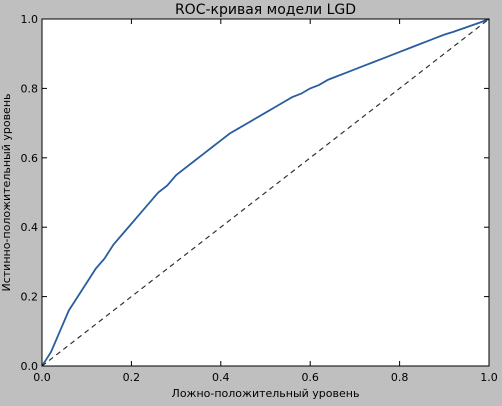 Image resolution: width=502 pixels, height=406 pixels. I want to click on y-tick-label: 0.0, so click(30, 366).